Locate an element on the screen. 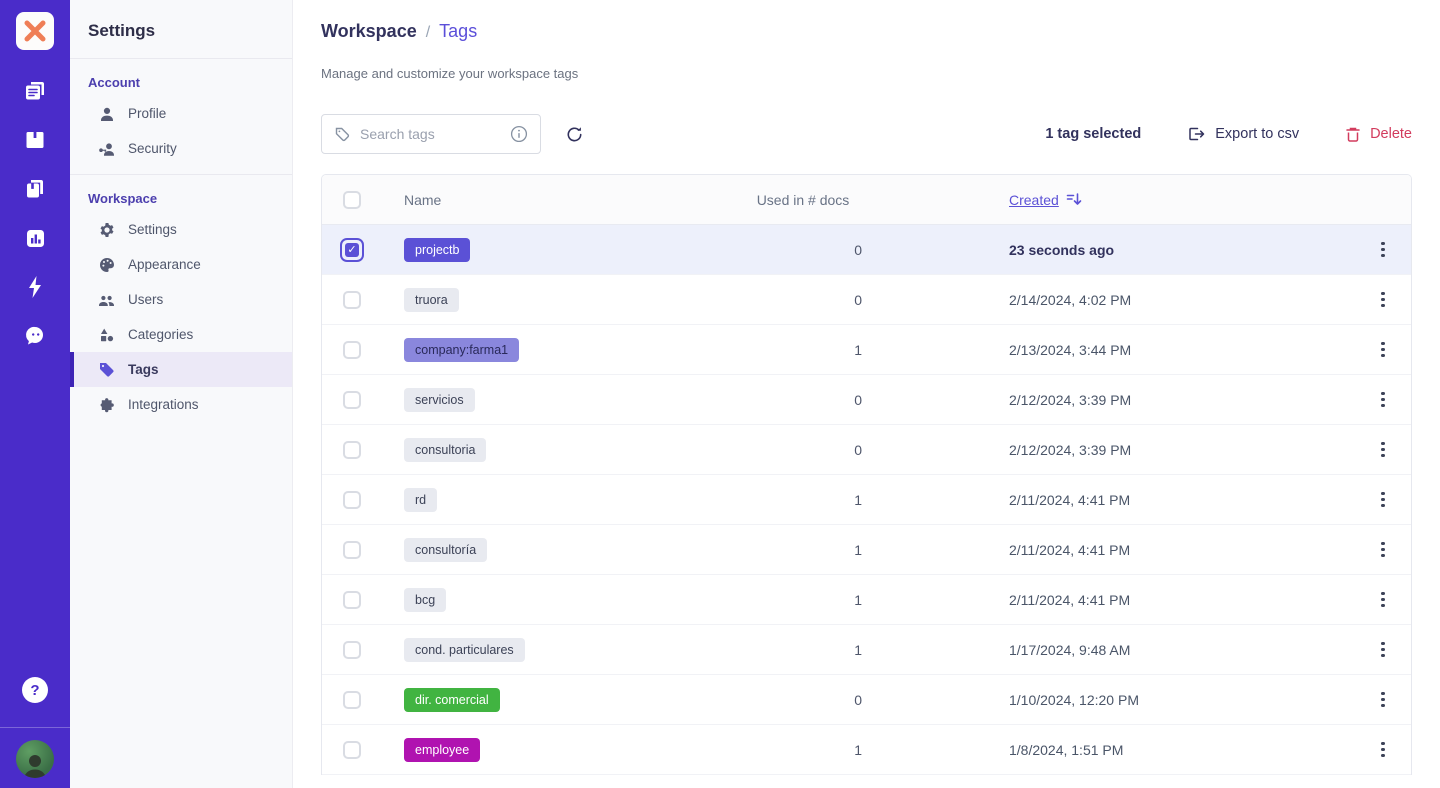 The image size is (1440, 788). tag-badge: projectb is located at coordinates (437, 249).